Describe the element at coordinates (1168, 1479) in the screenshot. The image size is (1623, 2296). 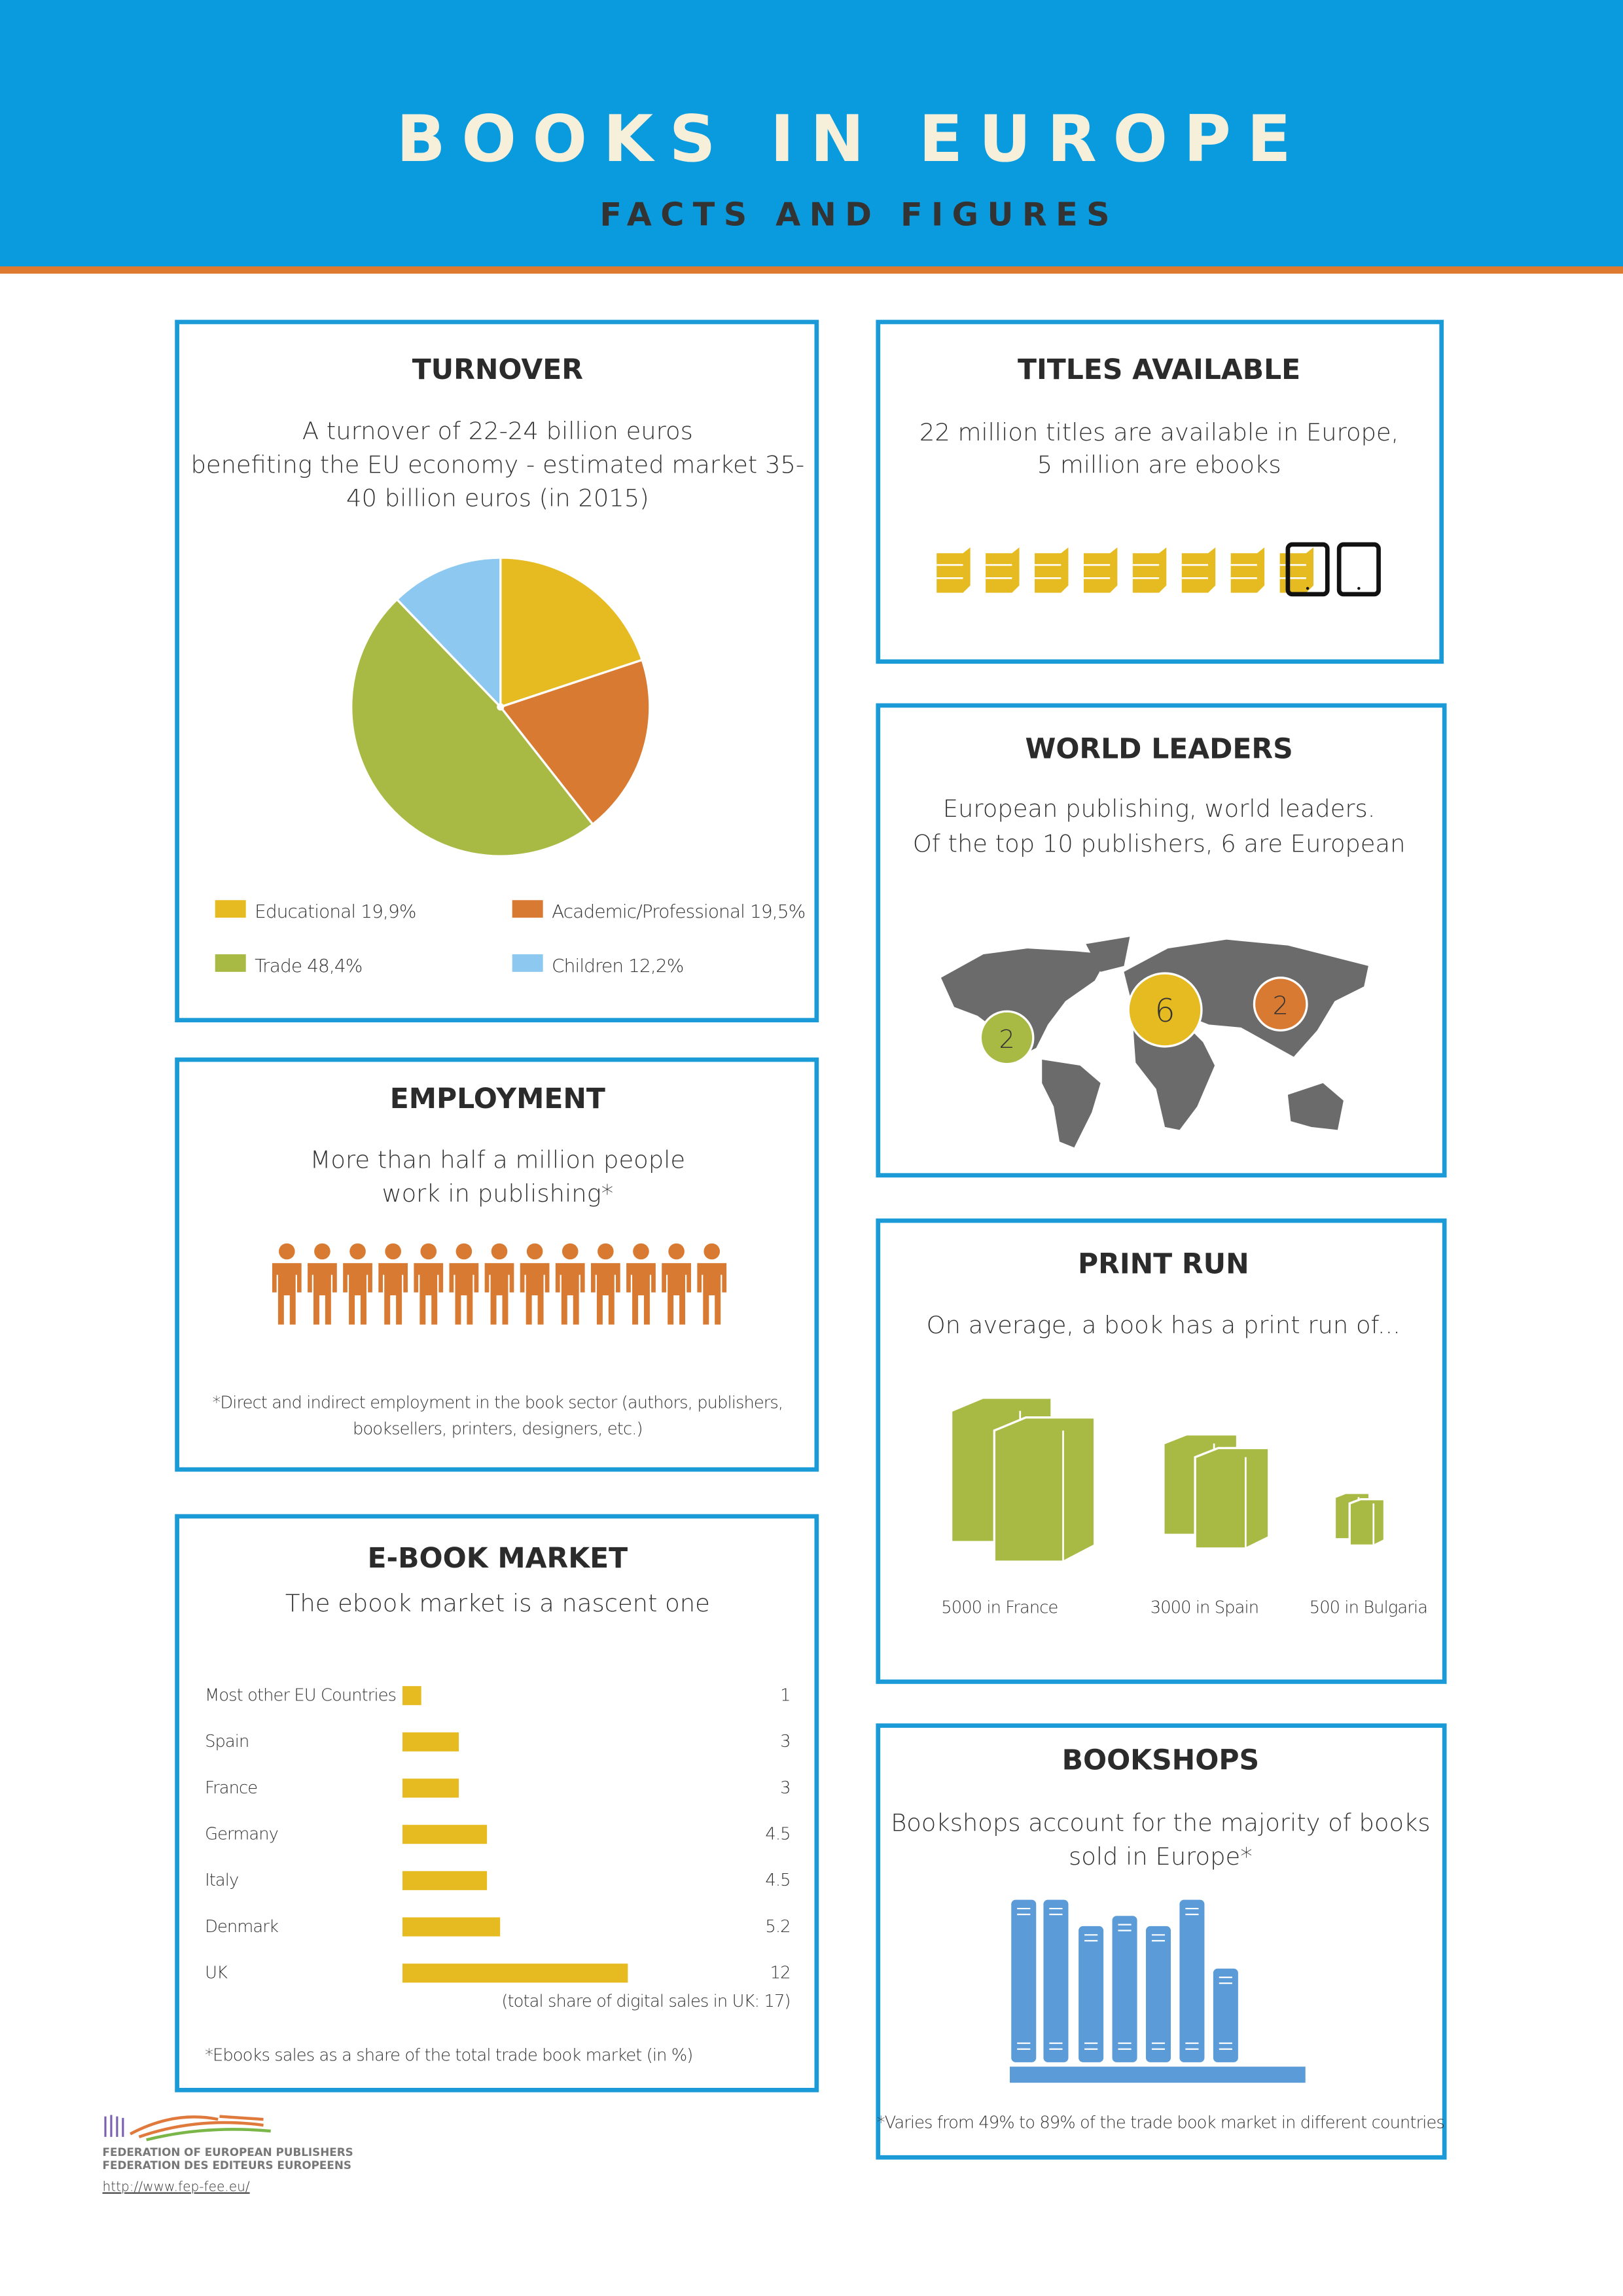
I see `book-icons` at that location.